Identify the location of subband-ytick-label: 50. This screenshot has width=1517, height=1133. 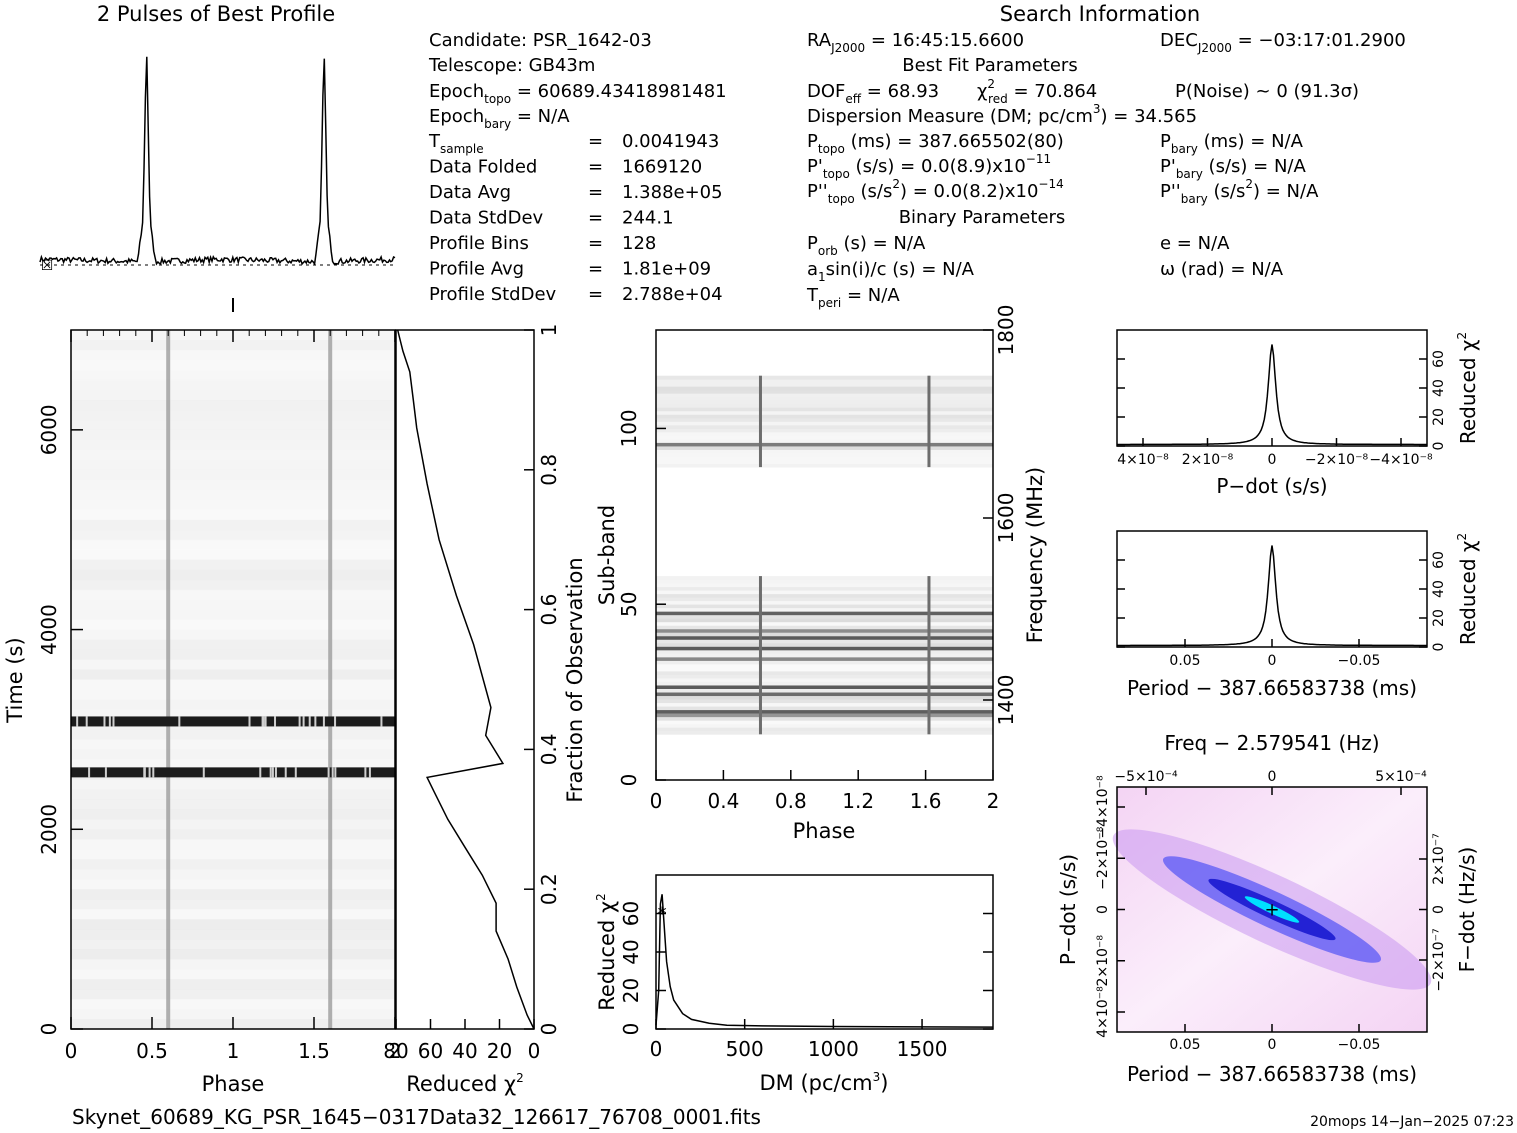
(629, 603).